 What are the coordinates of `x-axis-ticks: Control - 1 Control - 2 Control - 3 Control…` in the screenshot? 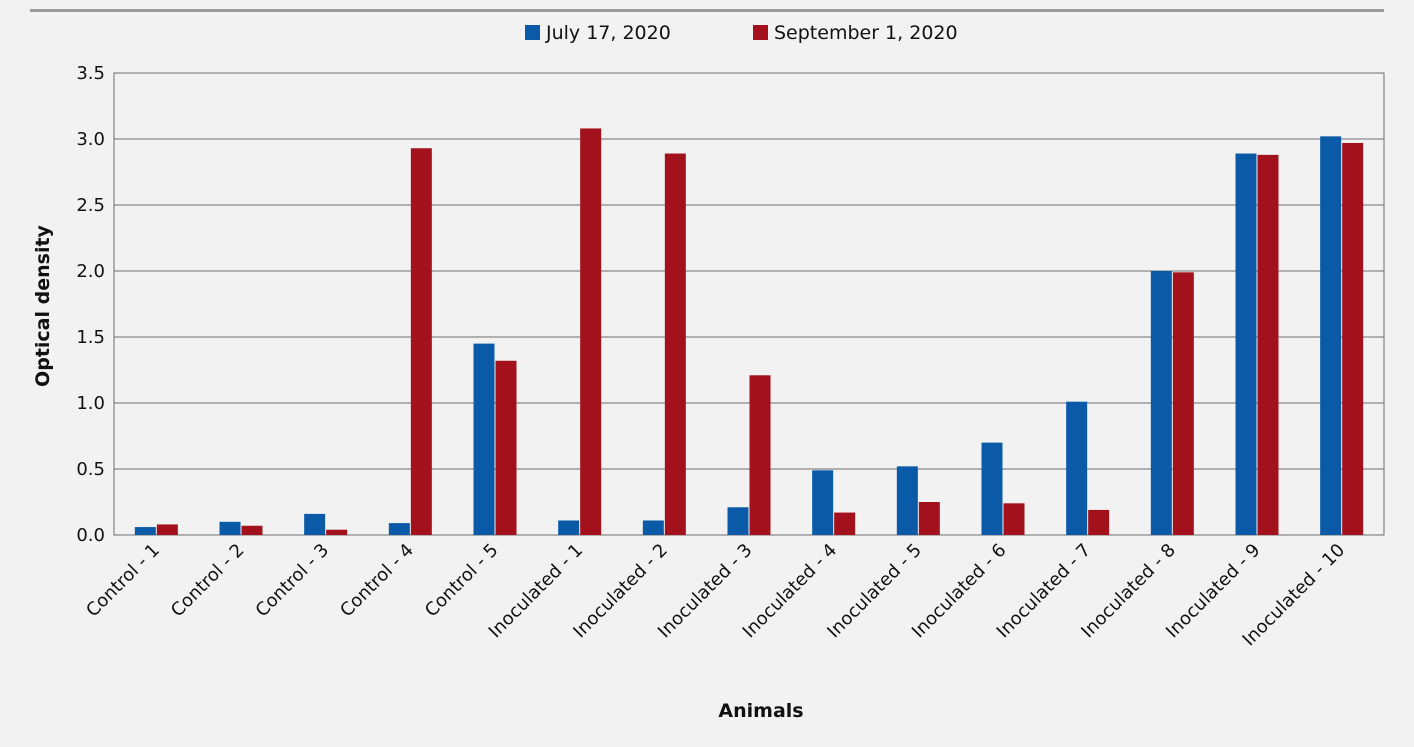 It's located at (715, 595).